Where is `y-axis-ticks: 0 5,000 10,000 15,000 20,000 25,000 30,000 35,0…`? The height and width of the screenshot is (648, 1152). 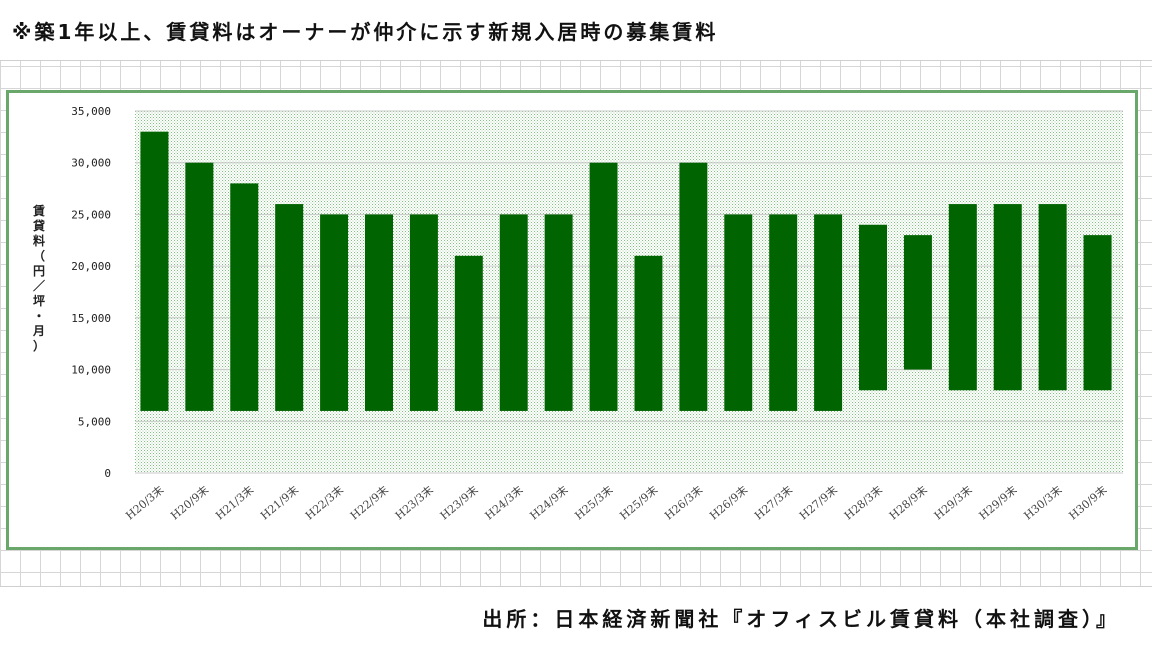 y-axis-ticks: 0 5,000 10,000 15,000 20,000 25,000 30,000 35,0… is located at coordinates (91, 292).